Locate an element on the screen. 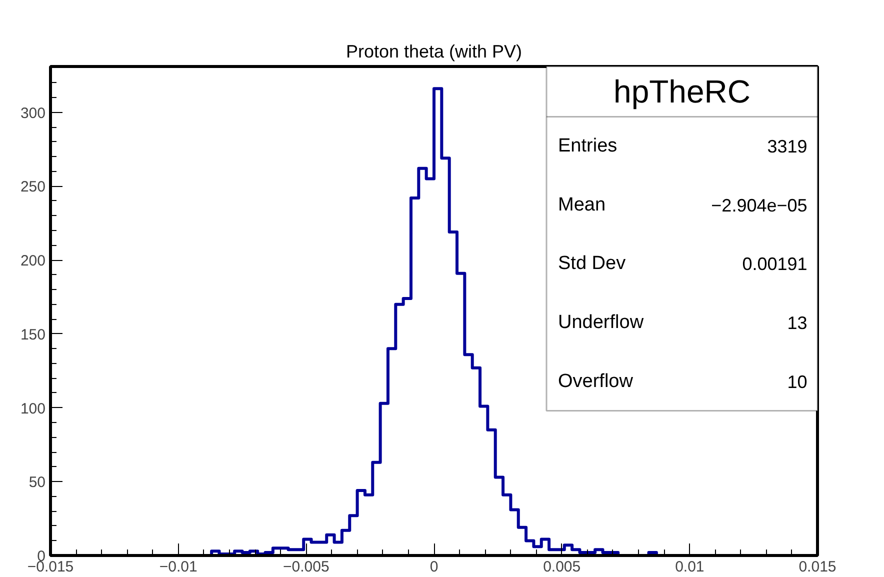  annotation: Entries is located at coordinates (588, 146).